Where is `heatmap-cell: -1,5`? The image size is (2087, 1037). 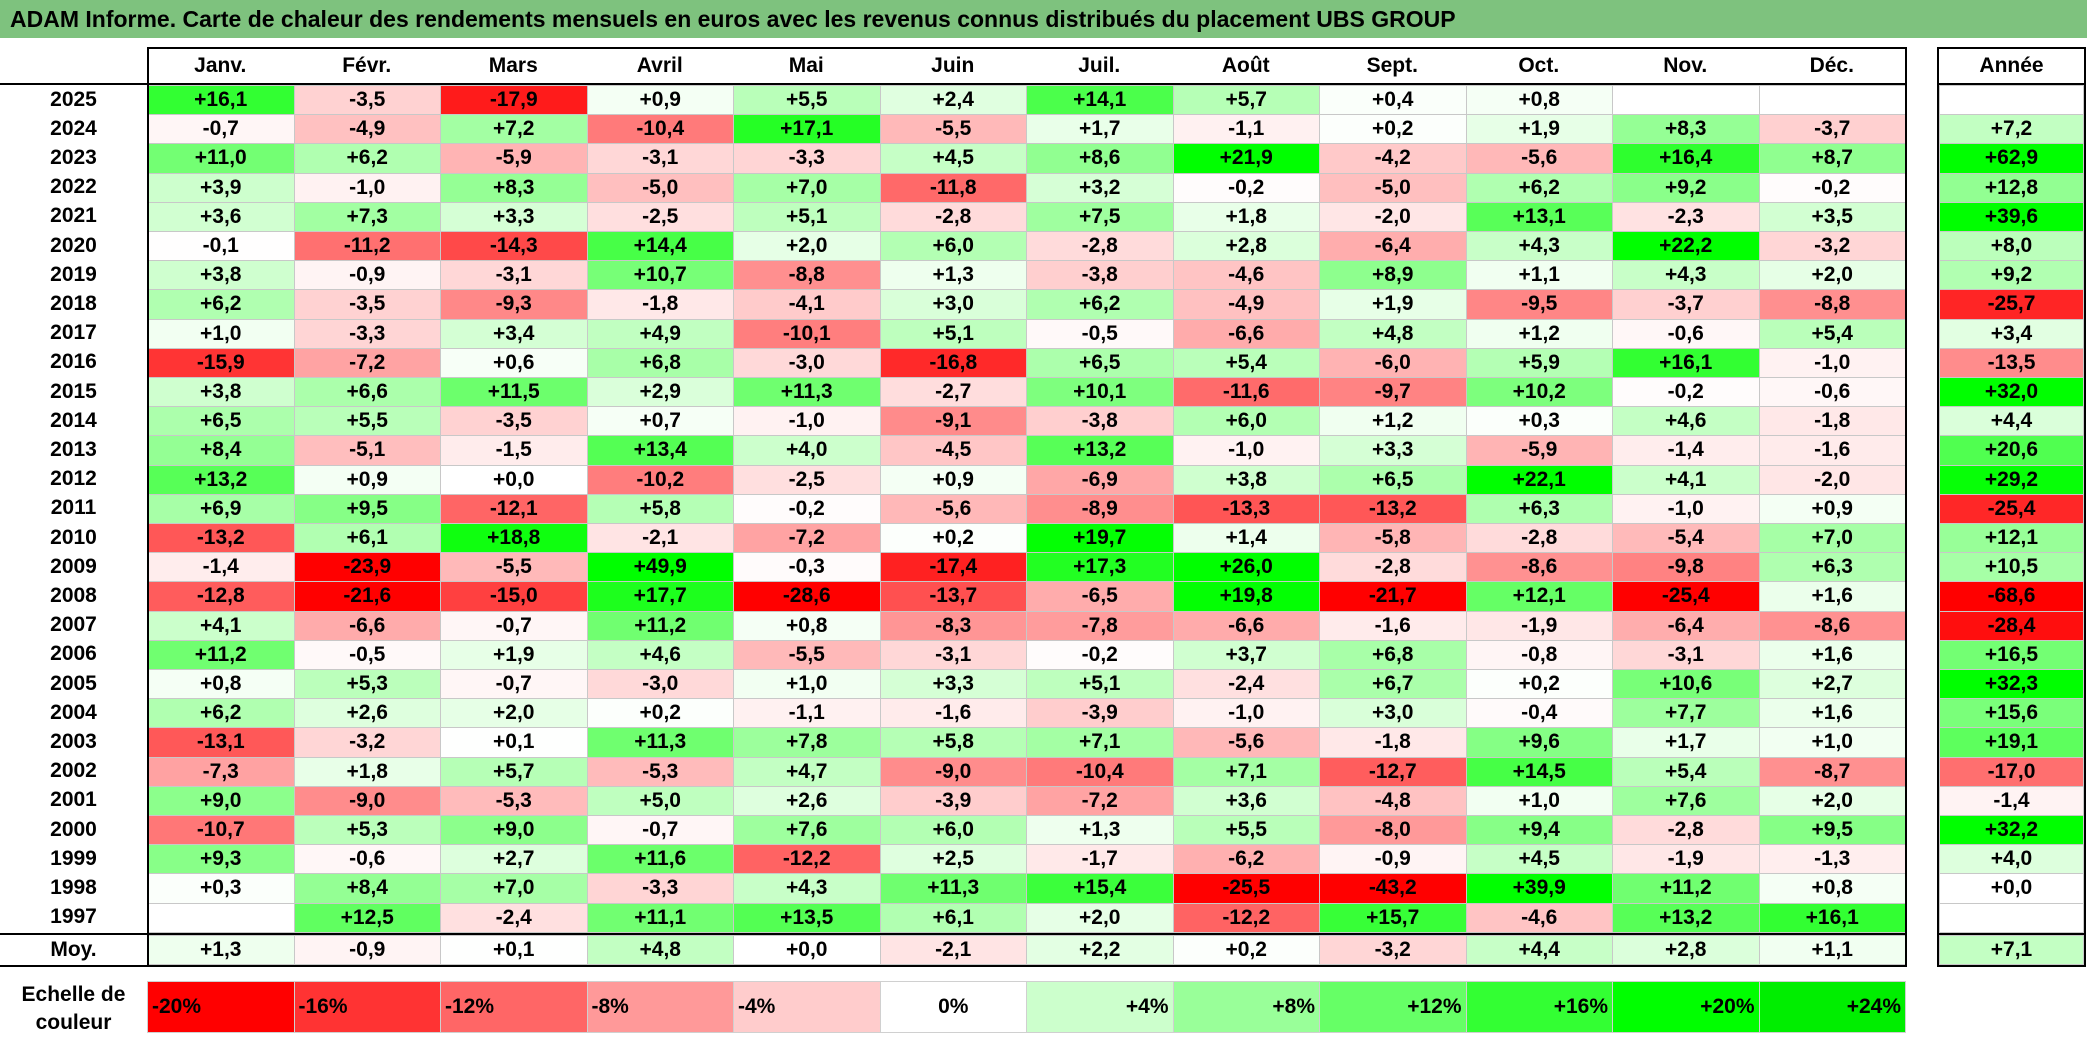 heatmap-cell: -1,5 is located at coordinates (514, 450).